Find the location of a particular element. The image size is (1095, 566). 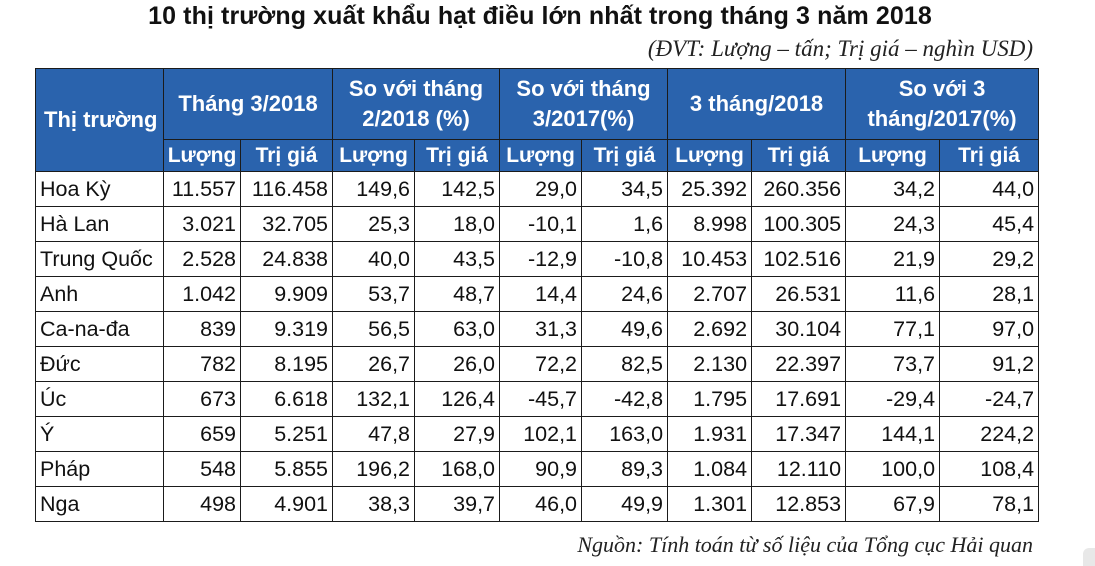

cell-volume: -45,7 is located at coordinates (541, 399).